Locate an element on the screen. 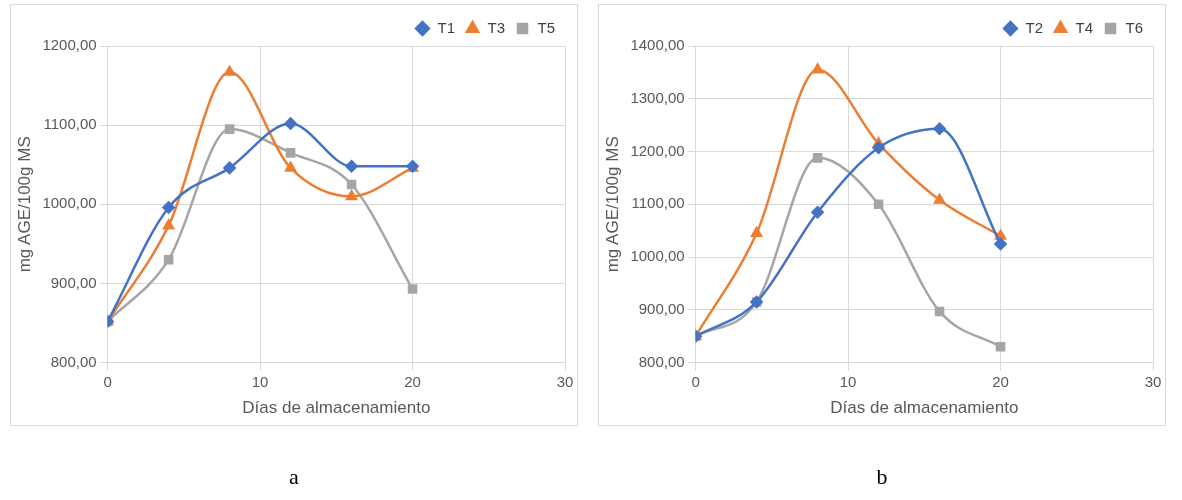  legend-label: T3 is located at coordinates (496, 27).